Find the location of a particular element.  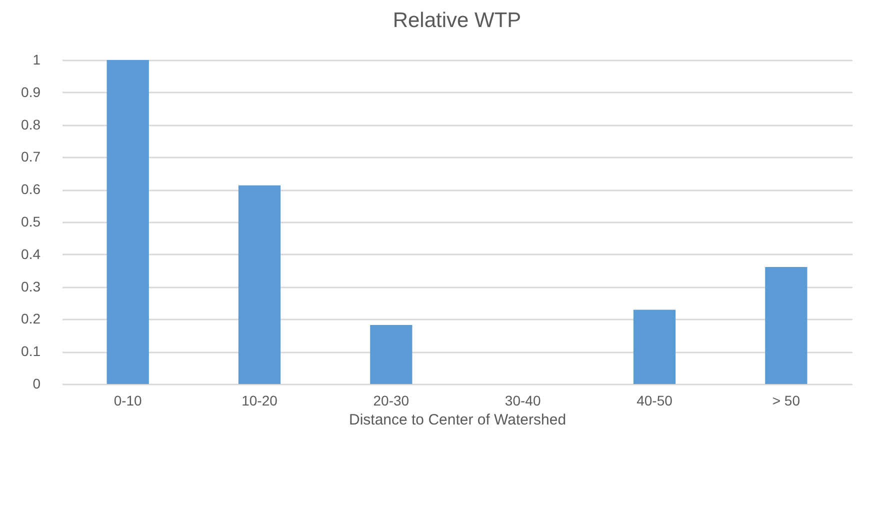

x-tick-label: > 50 is located at coordinates (786, 400).